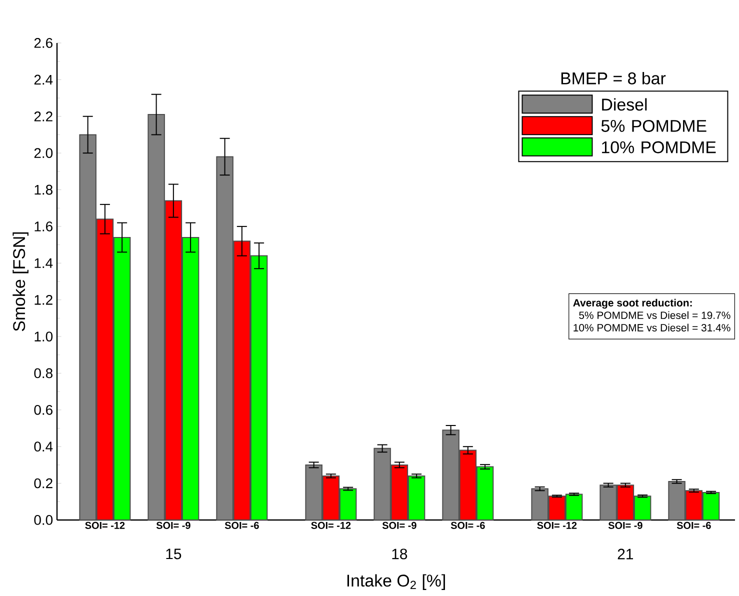 This screenshot has width=739, height=596. I want to click on annotation: 5% POMDME vs Diesel = 19.7%, so click(654, 315).